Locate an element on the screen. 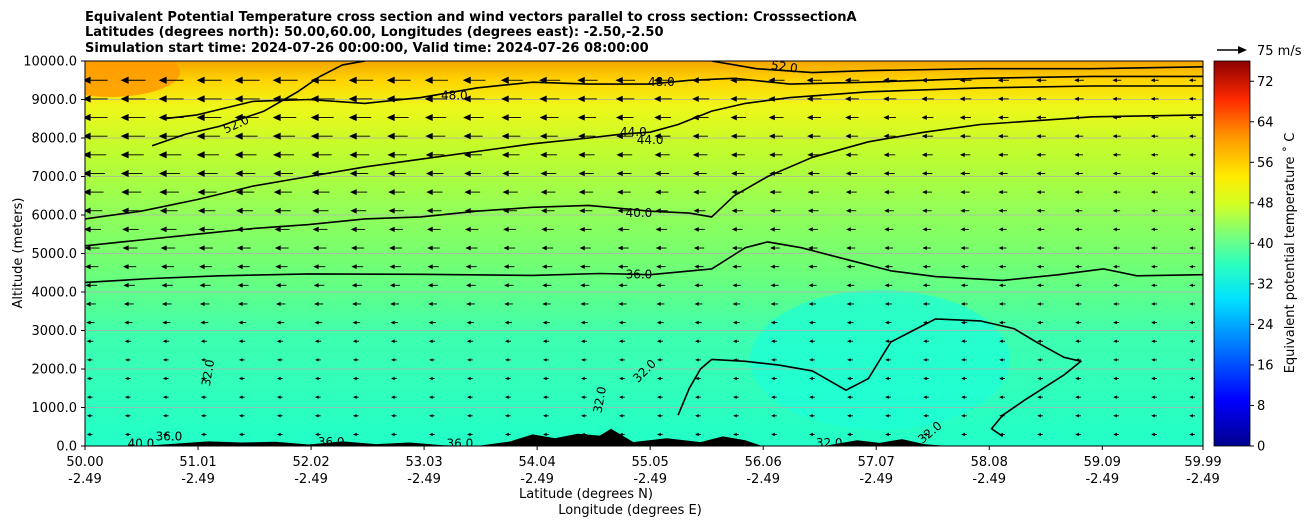 This screenshot has width=1308, height=526. contour-label: 52.0 is located at coordinates (784, 67).